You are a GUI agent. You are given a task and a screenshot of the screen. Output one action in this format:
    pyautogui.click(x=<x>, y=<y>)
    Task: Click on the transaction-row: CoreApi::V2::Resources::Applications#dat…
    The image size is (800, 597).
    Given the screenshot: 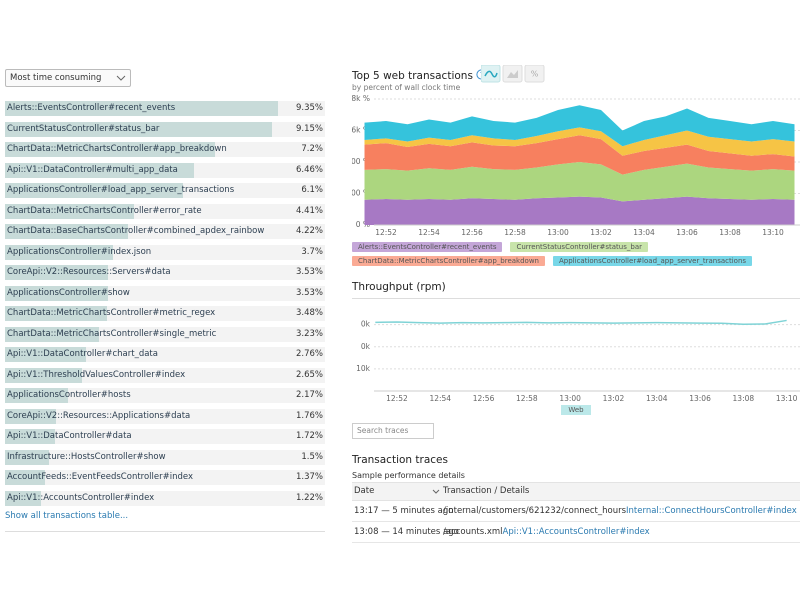 What is the action you would take?
    pyautogui.click(x=165, y=416)
    